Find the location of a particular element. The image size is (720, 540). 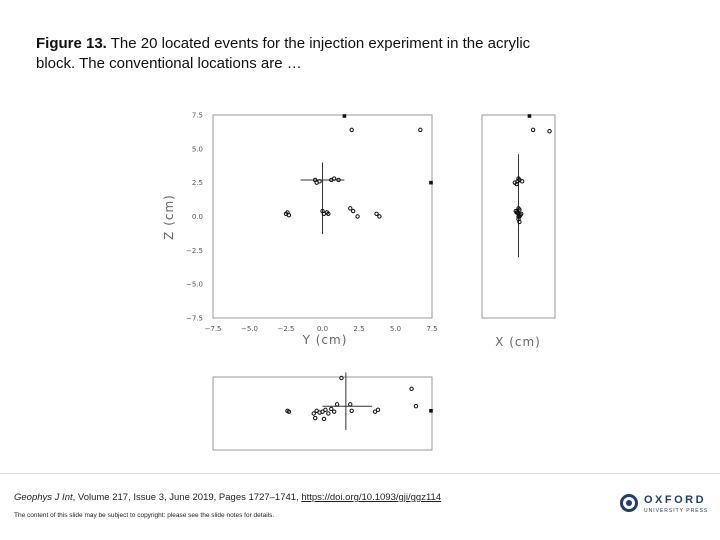

y-tick-label: −7.5 is located at coordinates (194, 319).